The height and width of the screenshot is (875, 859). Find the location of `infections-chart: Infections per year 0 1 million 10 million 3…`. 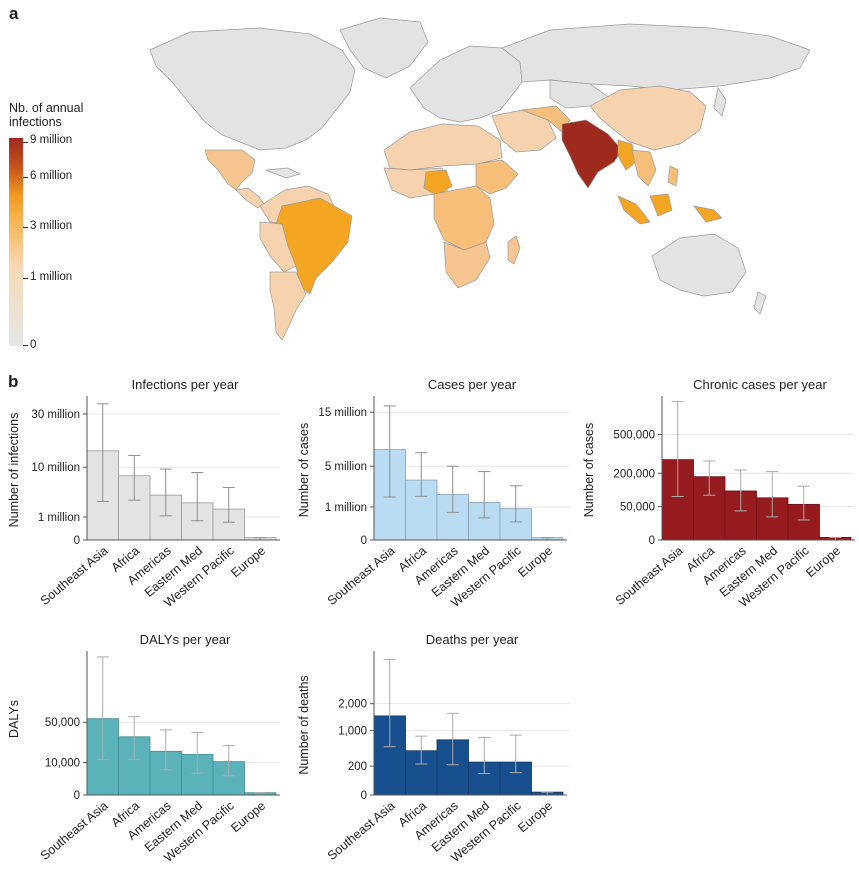

infections-chart: Infections per year 0 1 million 10 million 3… is located at coordinates (143, 493).